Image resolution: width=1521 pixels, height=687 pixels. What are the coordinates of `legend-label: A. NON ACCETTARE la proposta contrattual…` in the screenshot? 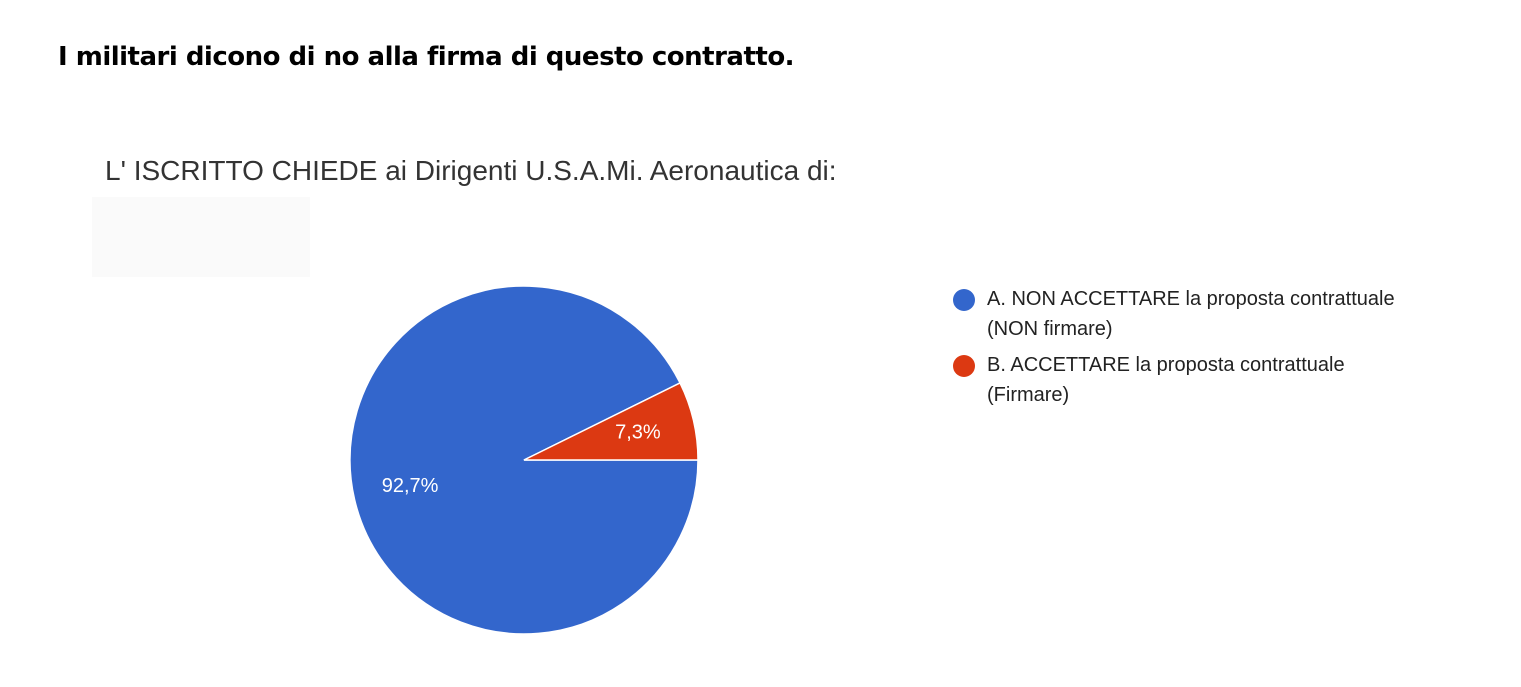 It's located at (1191, 314).